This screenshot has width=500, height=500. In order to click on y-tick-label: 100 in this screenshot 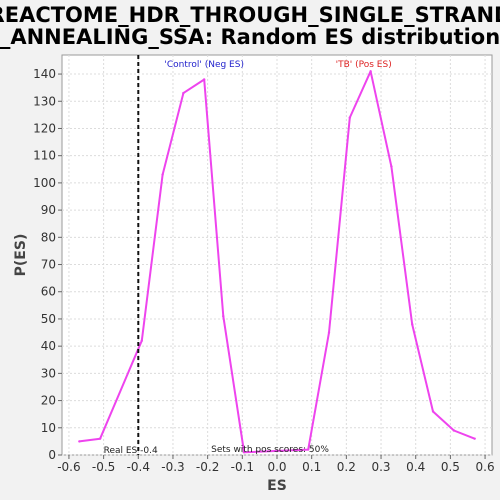, I will do `click(44, 183)`.